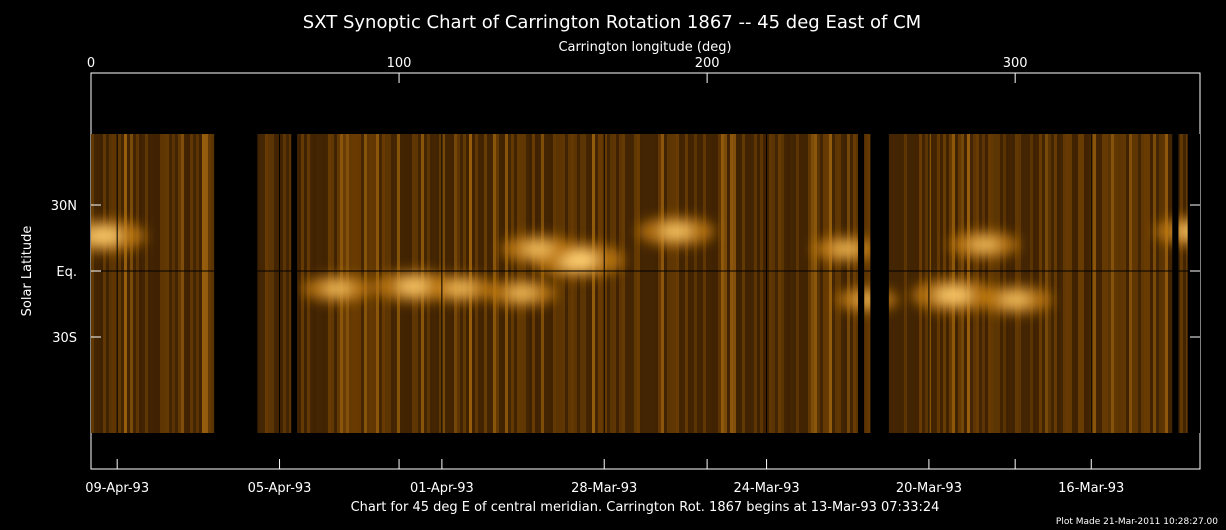  What do you see at coordinates (766, 488) in the screenshot?
I see `bottom-tick-label: 24-Mar-93` at bounding box center [766, 488].